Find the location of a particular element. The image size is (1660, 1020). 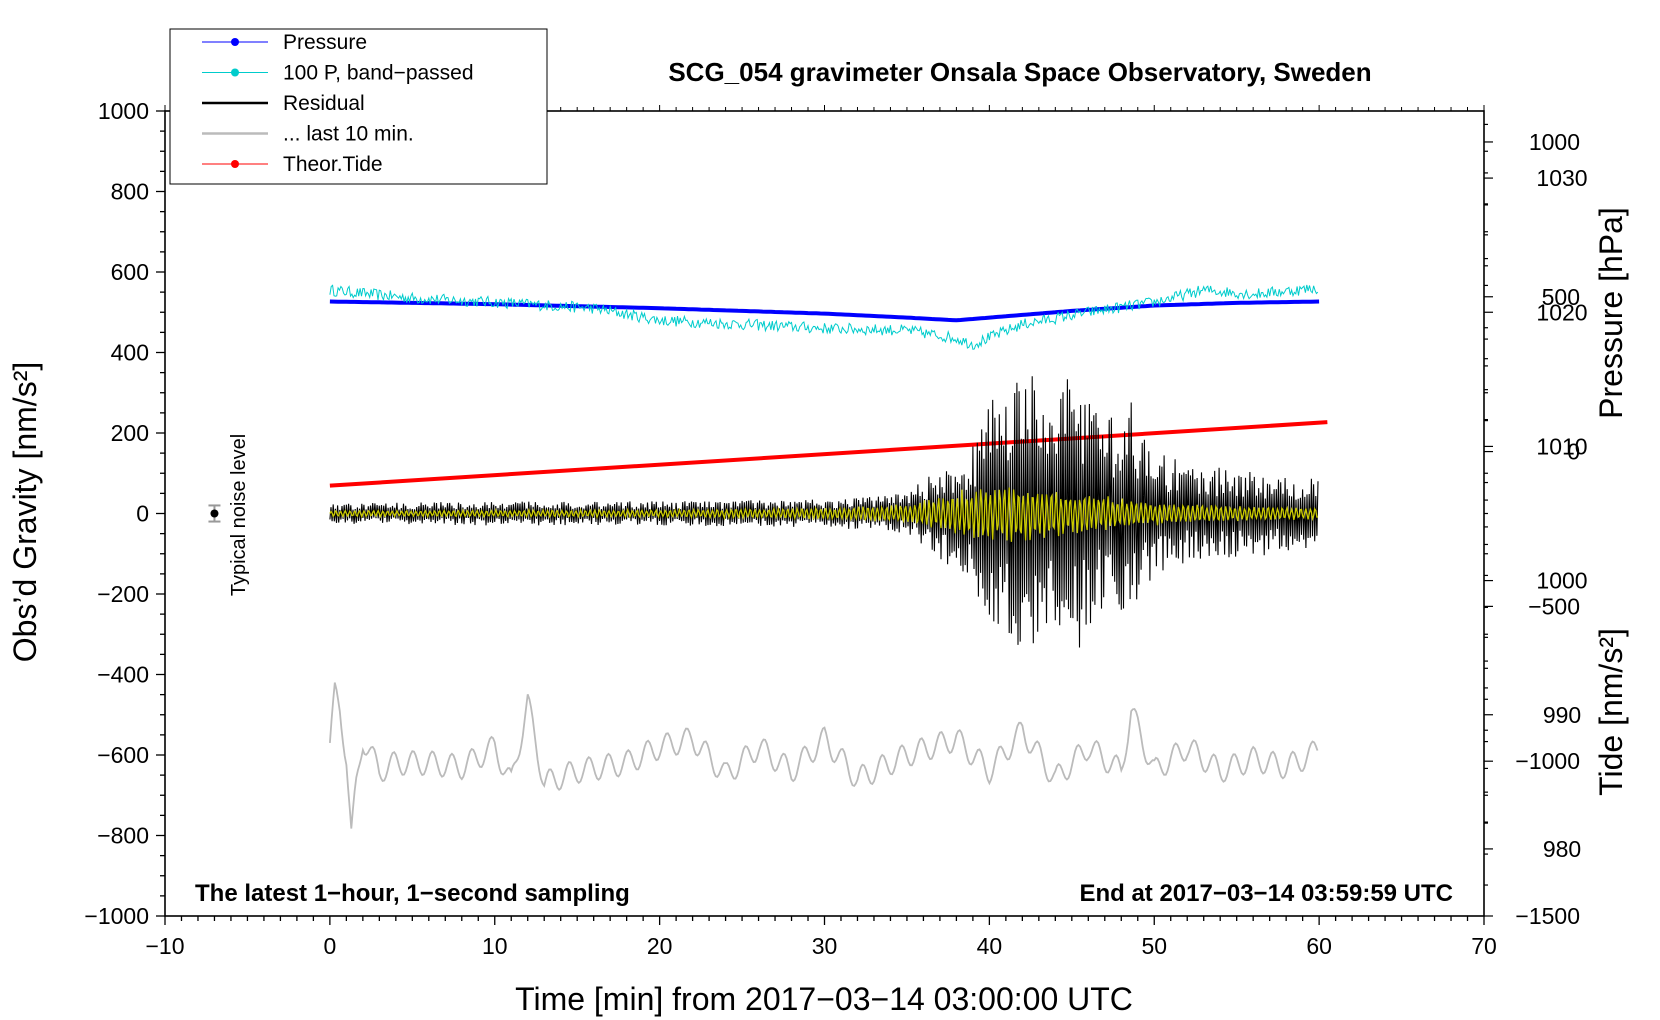

y-left-tick-label: 1000 is located at coordinates (123, 111).